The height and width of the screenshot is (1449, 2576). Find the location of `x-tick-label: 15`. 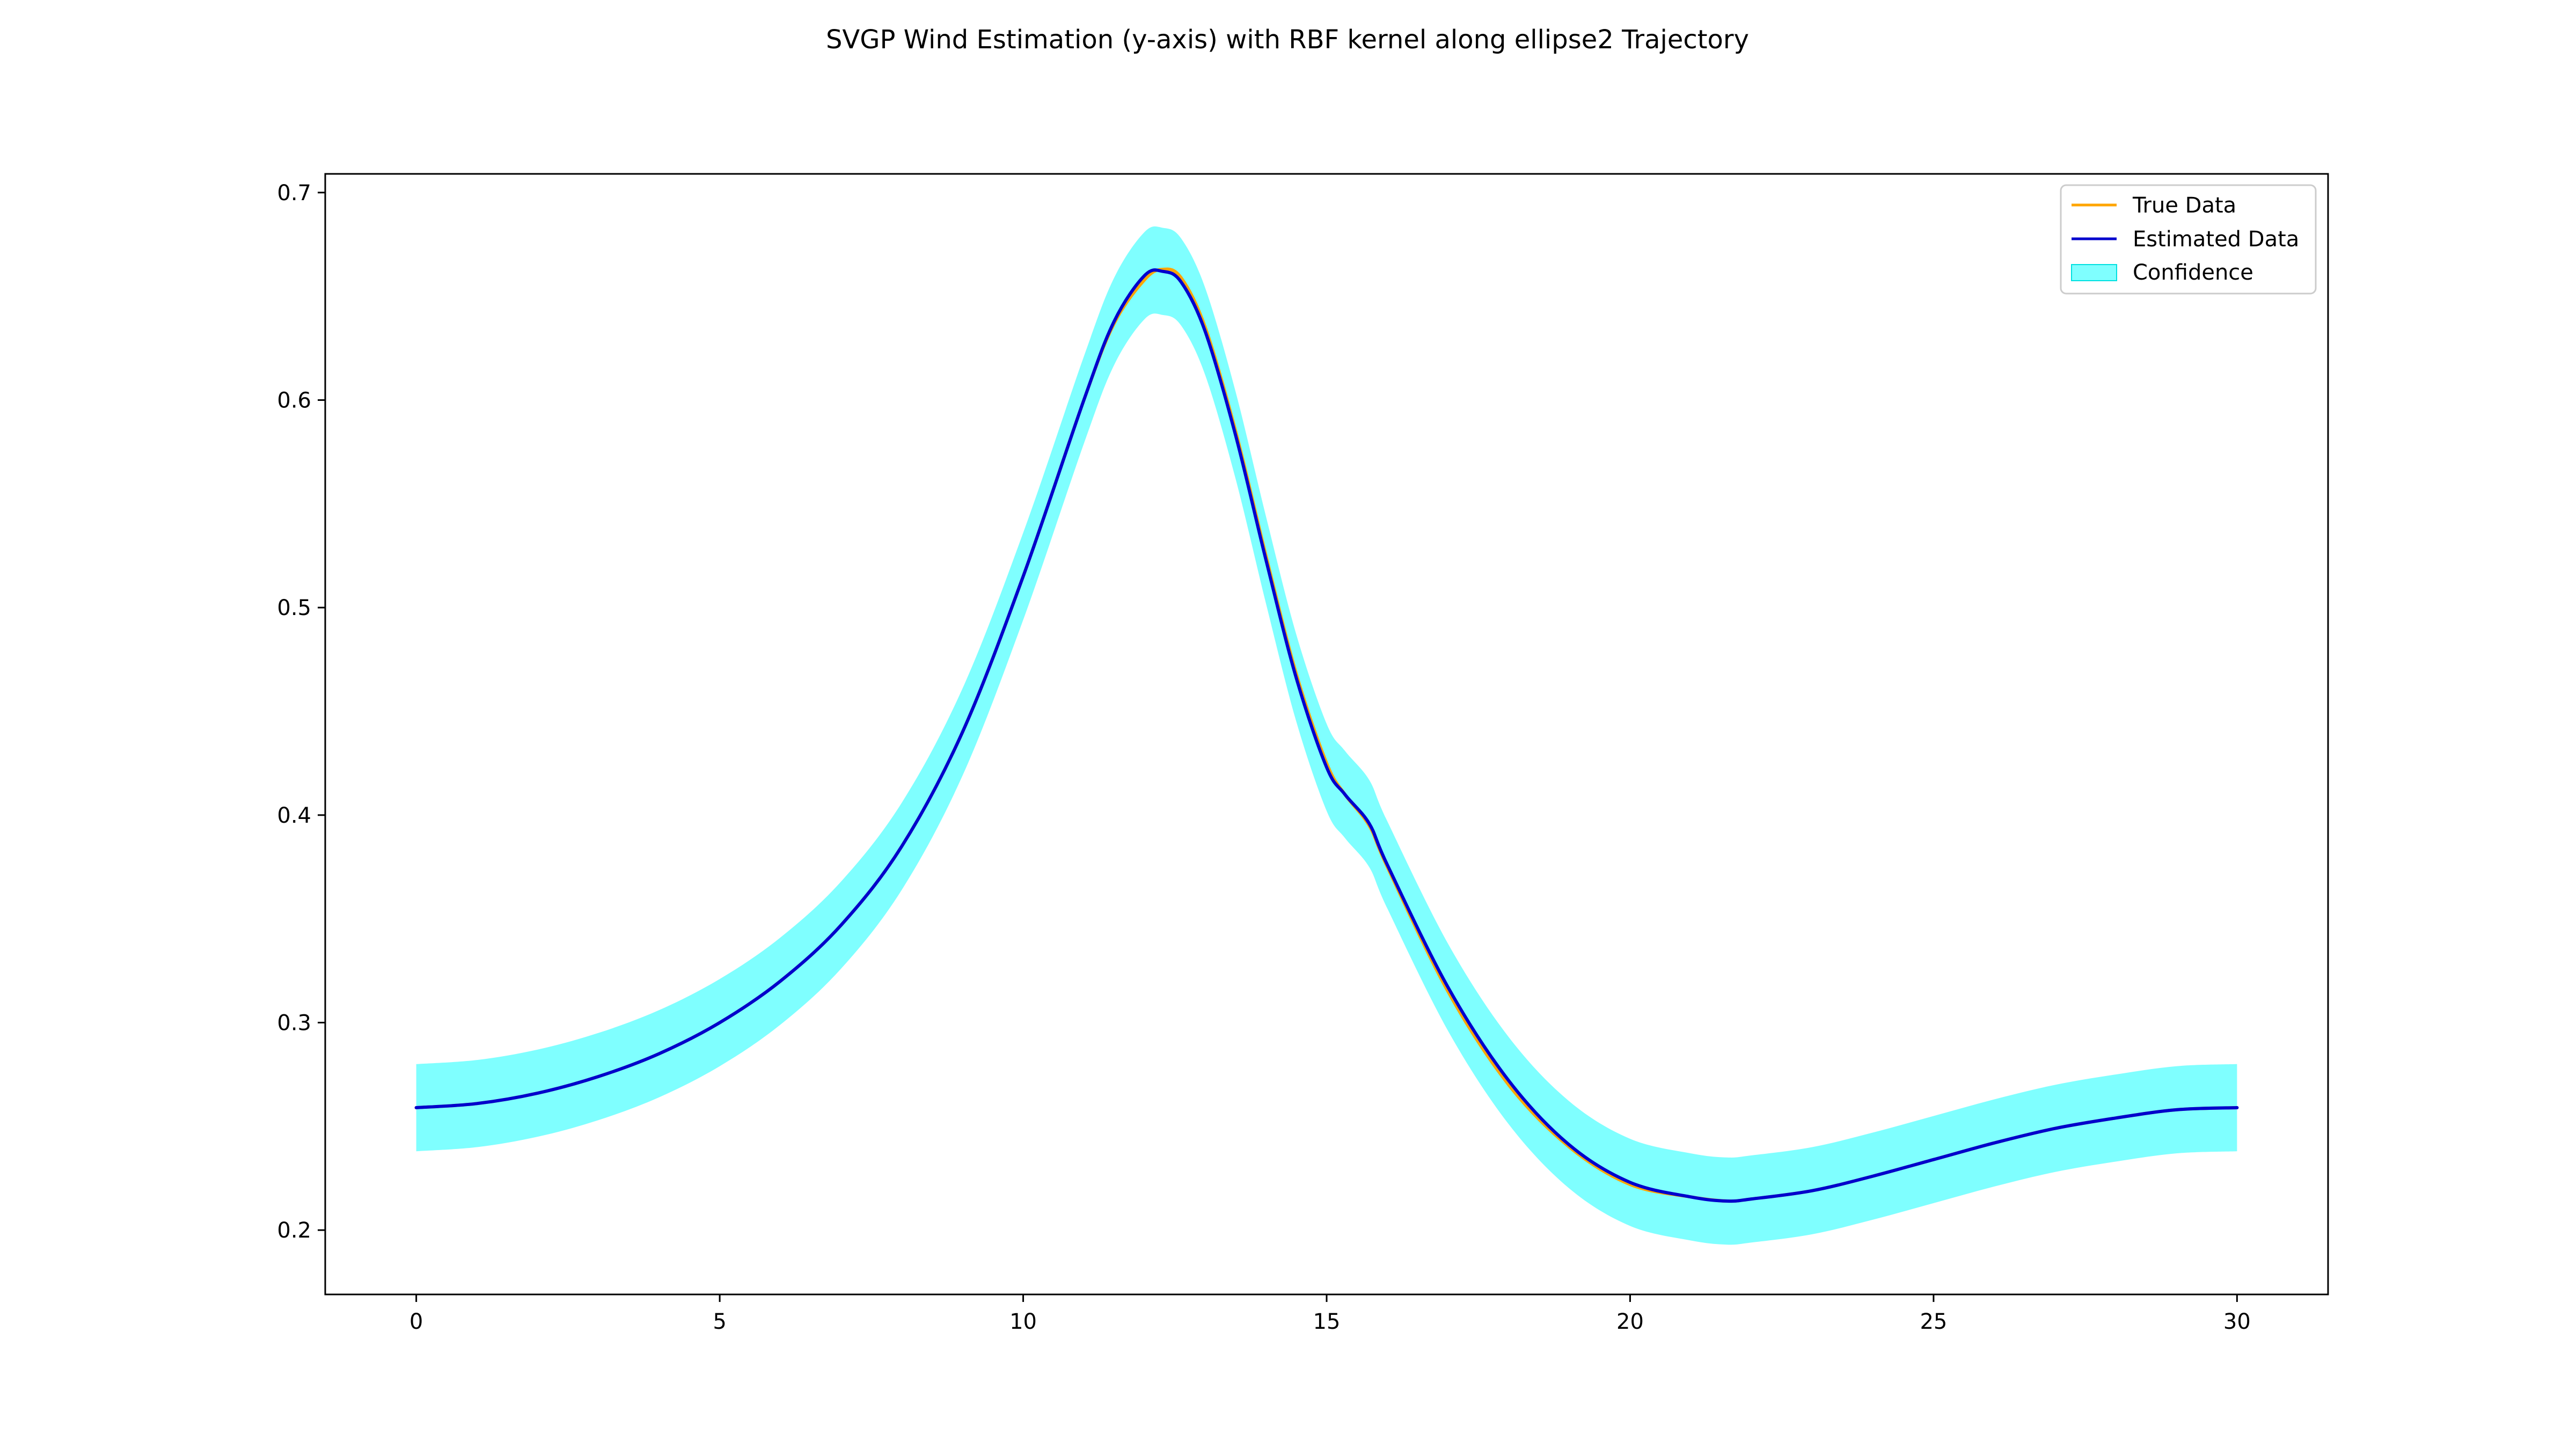

x-tick-label: 15 is located at coordinates (1327, 1321).